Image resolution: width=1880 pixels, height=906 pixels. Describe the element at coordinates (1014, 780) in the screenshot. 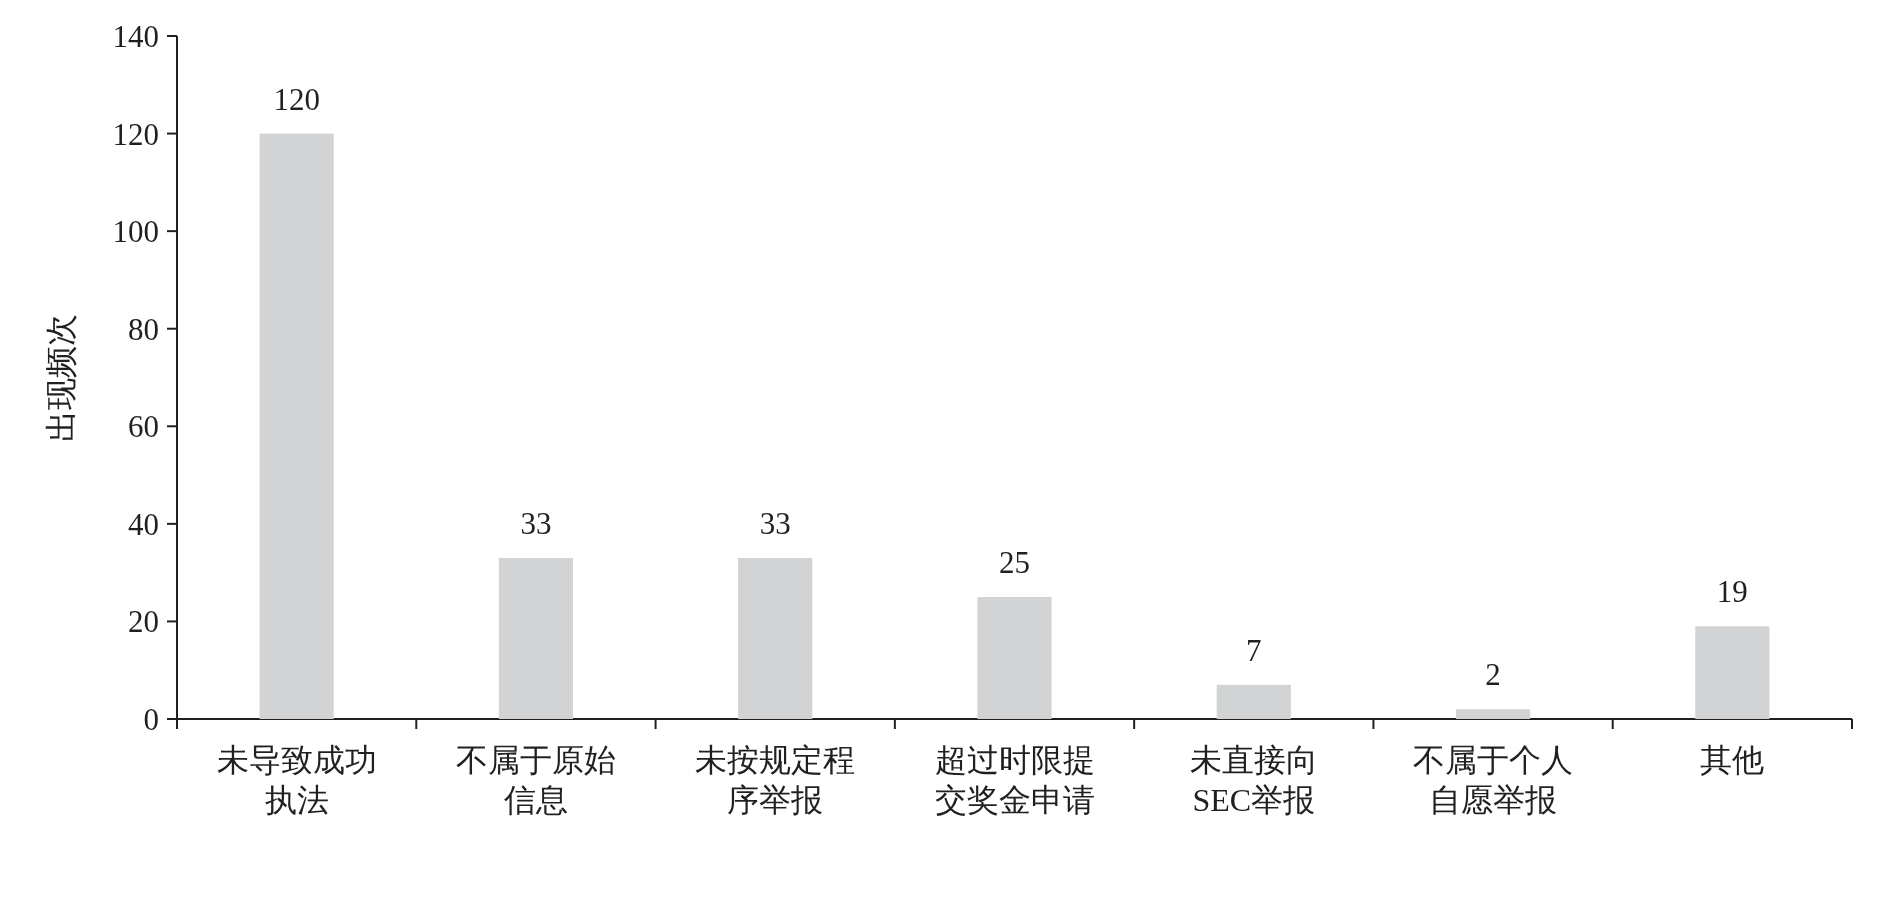

I see `x-tick-label: 超过时限提交奖金申请` at that location.